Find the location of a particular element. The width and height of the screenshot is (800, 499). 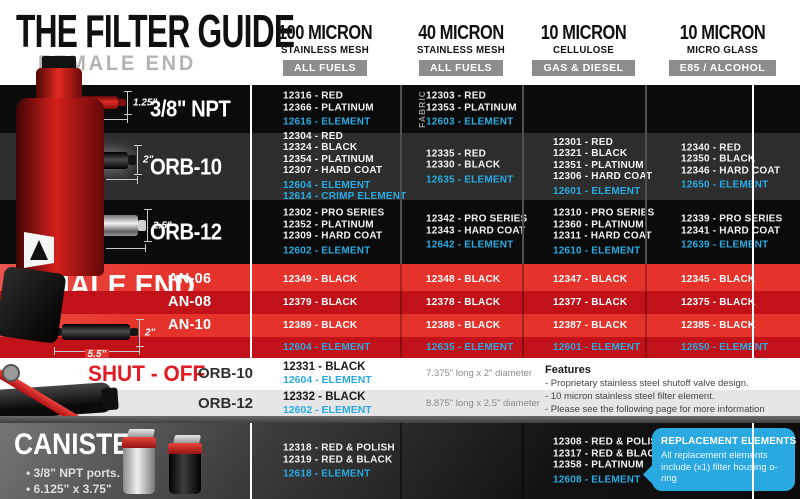

row-label: ORB-10 is located at coordinates (186, 166).